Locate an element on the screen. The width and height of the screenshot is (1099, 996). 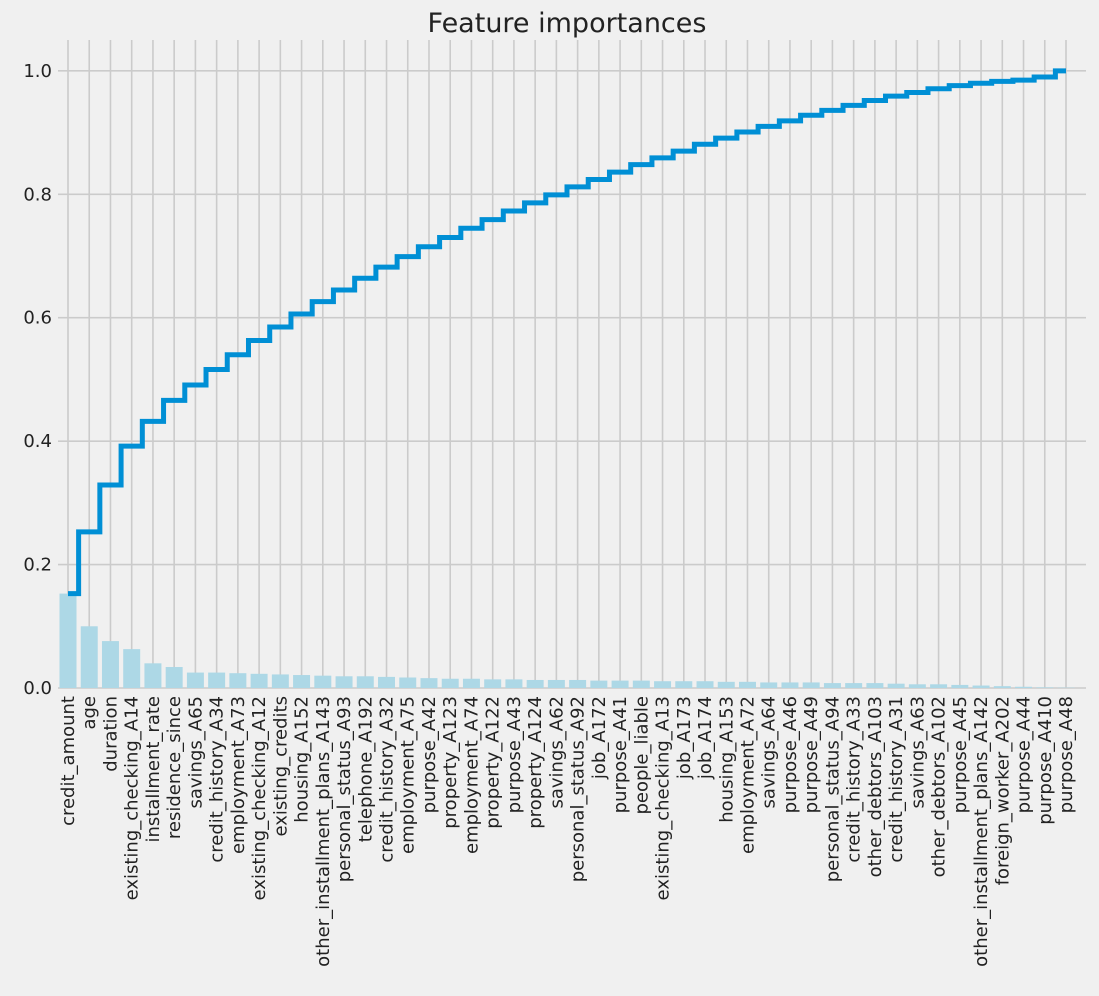
x-tick-label: purpose_A43 is located at coordinates (514, 754).